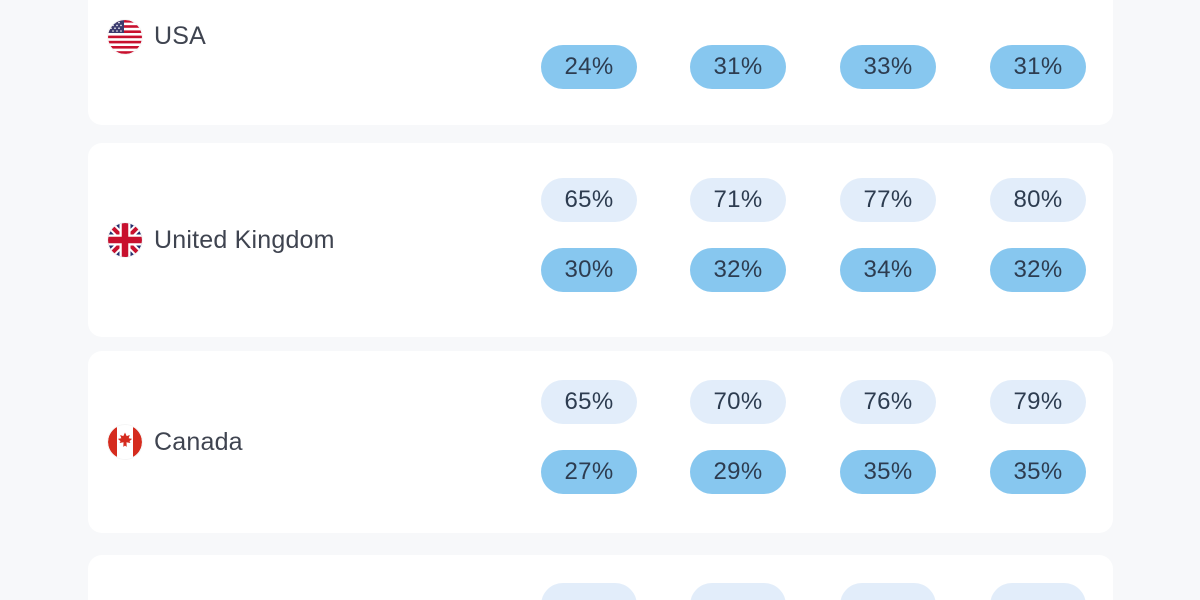 This screenshot has height=600, width=1200. I want to click on metric-pill-light: 80%, so click(1038, 200).